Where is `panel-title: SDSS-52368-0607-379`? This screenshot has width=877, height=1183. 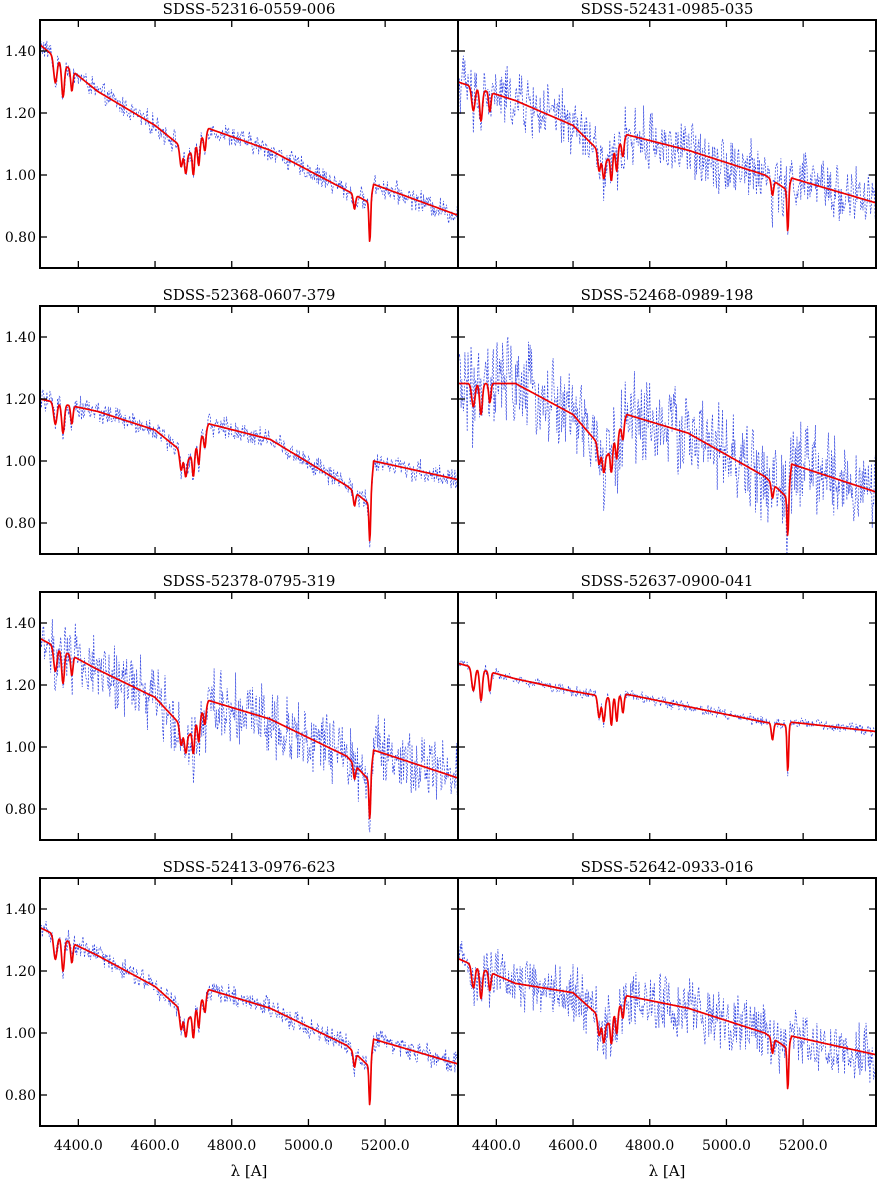
panel-title: SDSS-52368-0607-379 is located at coordinates (249, 295).